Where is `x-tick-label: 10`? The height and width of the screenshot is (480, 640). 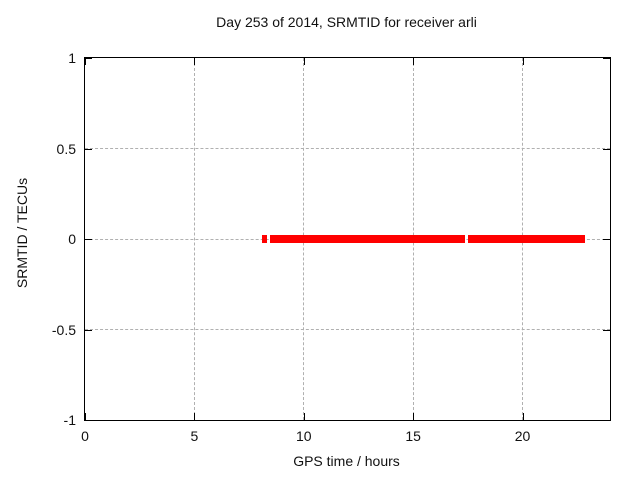 x-tick-label: 10 is located at coordinates (303, 436).